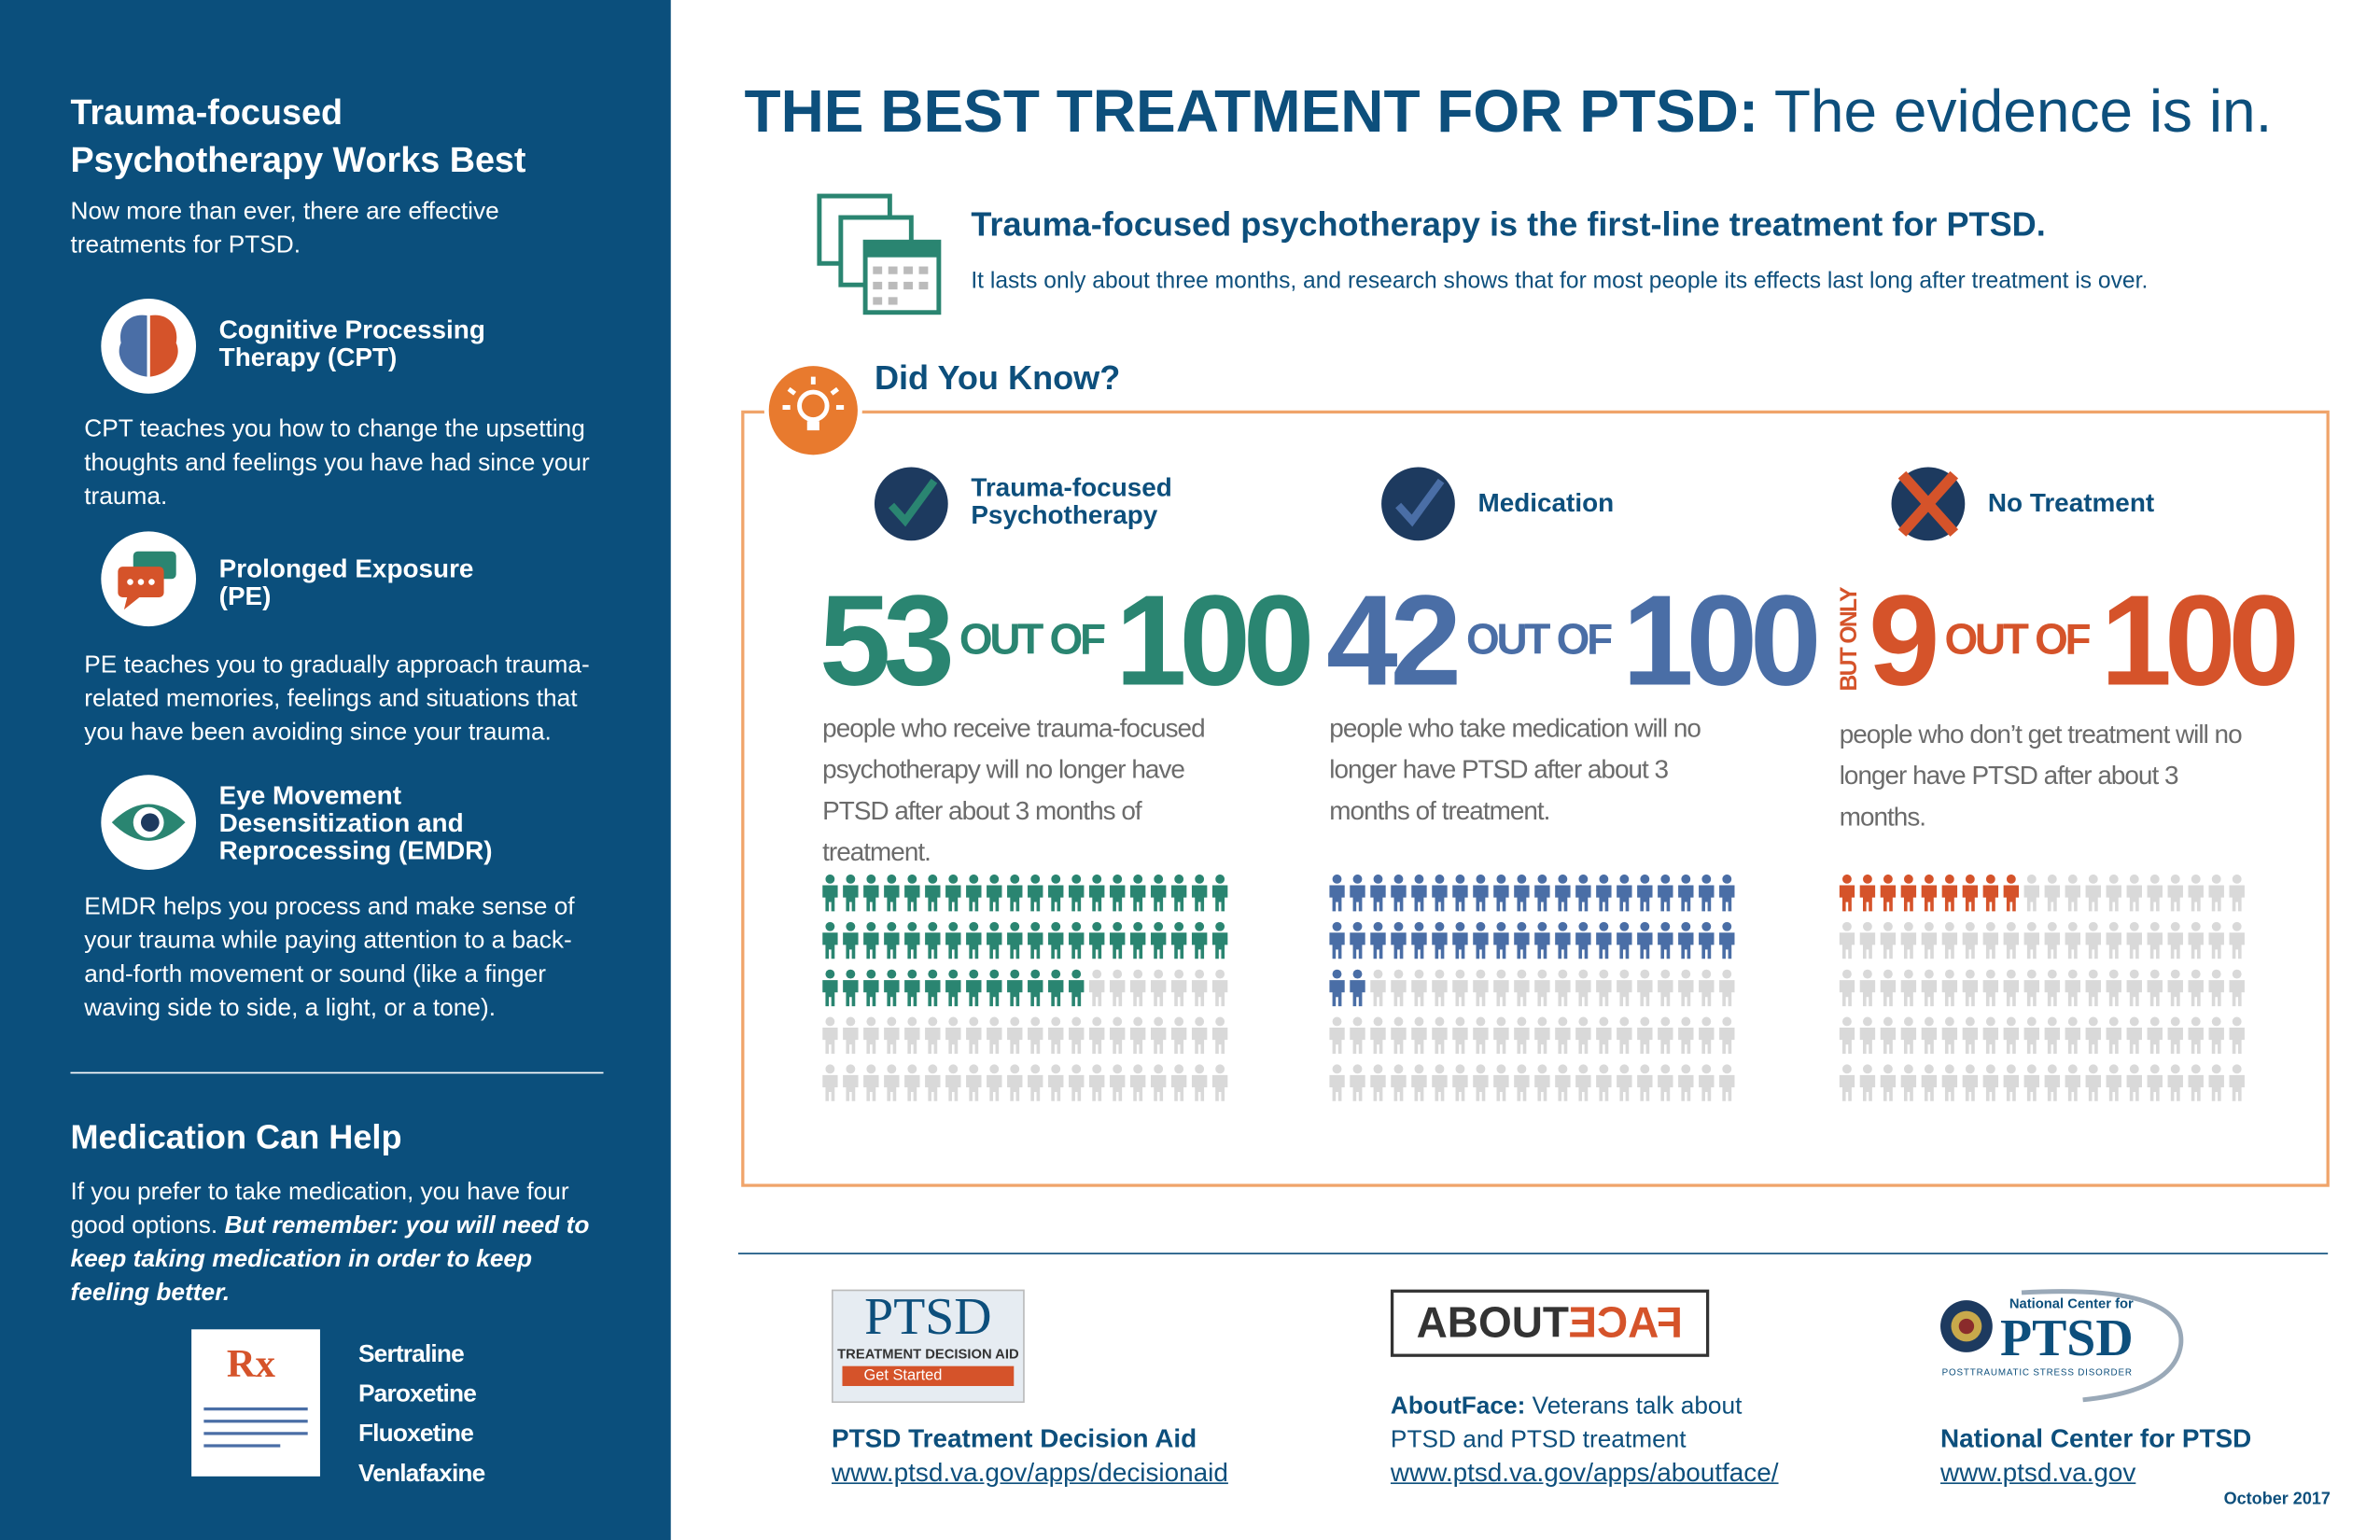 This screenshot has height=1540, width=2380. What do you see at coordinates (1626, 1322) in the screenshot?
I see `logo-right: FACE` at bounding box center [1626, 1322].